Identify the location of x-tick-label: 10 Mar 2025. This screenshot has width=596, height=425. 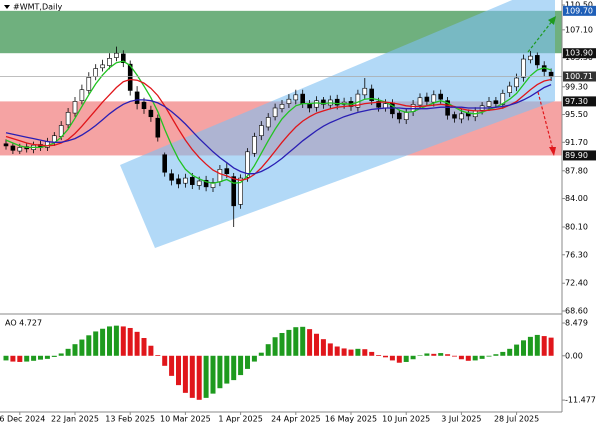
(185, 419).